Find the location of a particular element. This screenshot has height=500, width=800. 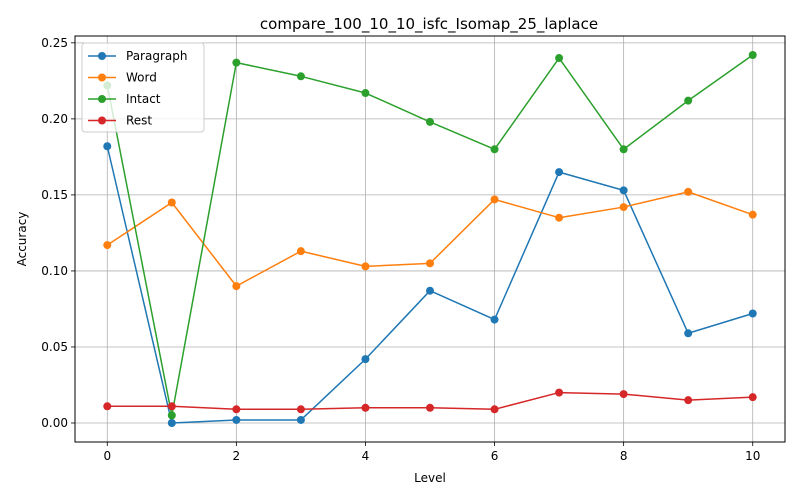

legend-marker-intact is located at coordinates (102, 99).